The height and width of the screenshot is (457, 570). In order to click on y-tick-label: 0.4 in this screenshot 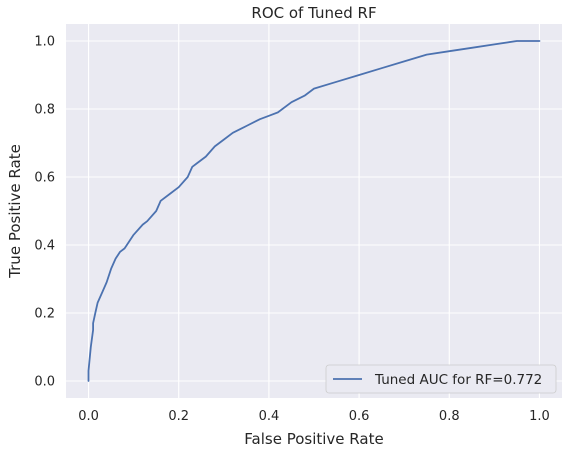, I will do `click(44, 246)`.